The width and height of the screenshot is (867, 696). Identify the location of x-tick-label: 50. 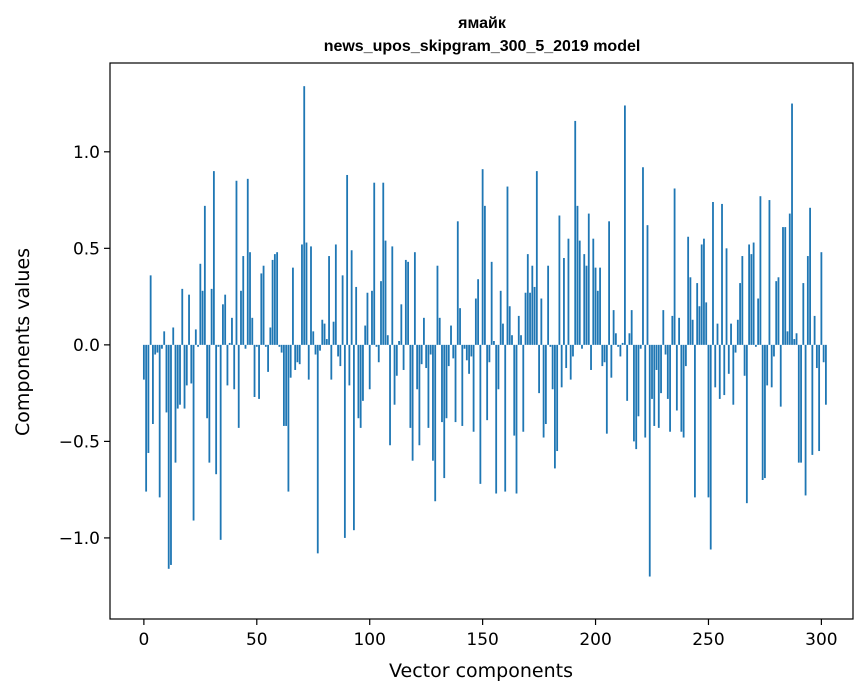
(257, 640).